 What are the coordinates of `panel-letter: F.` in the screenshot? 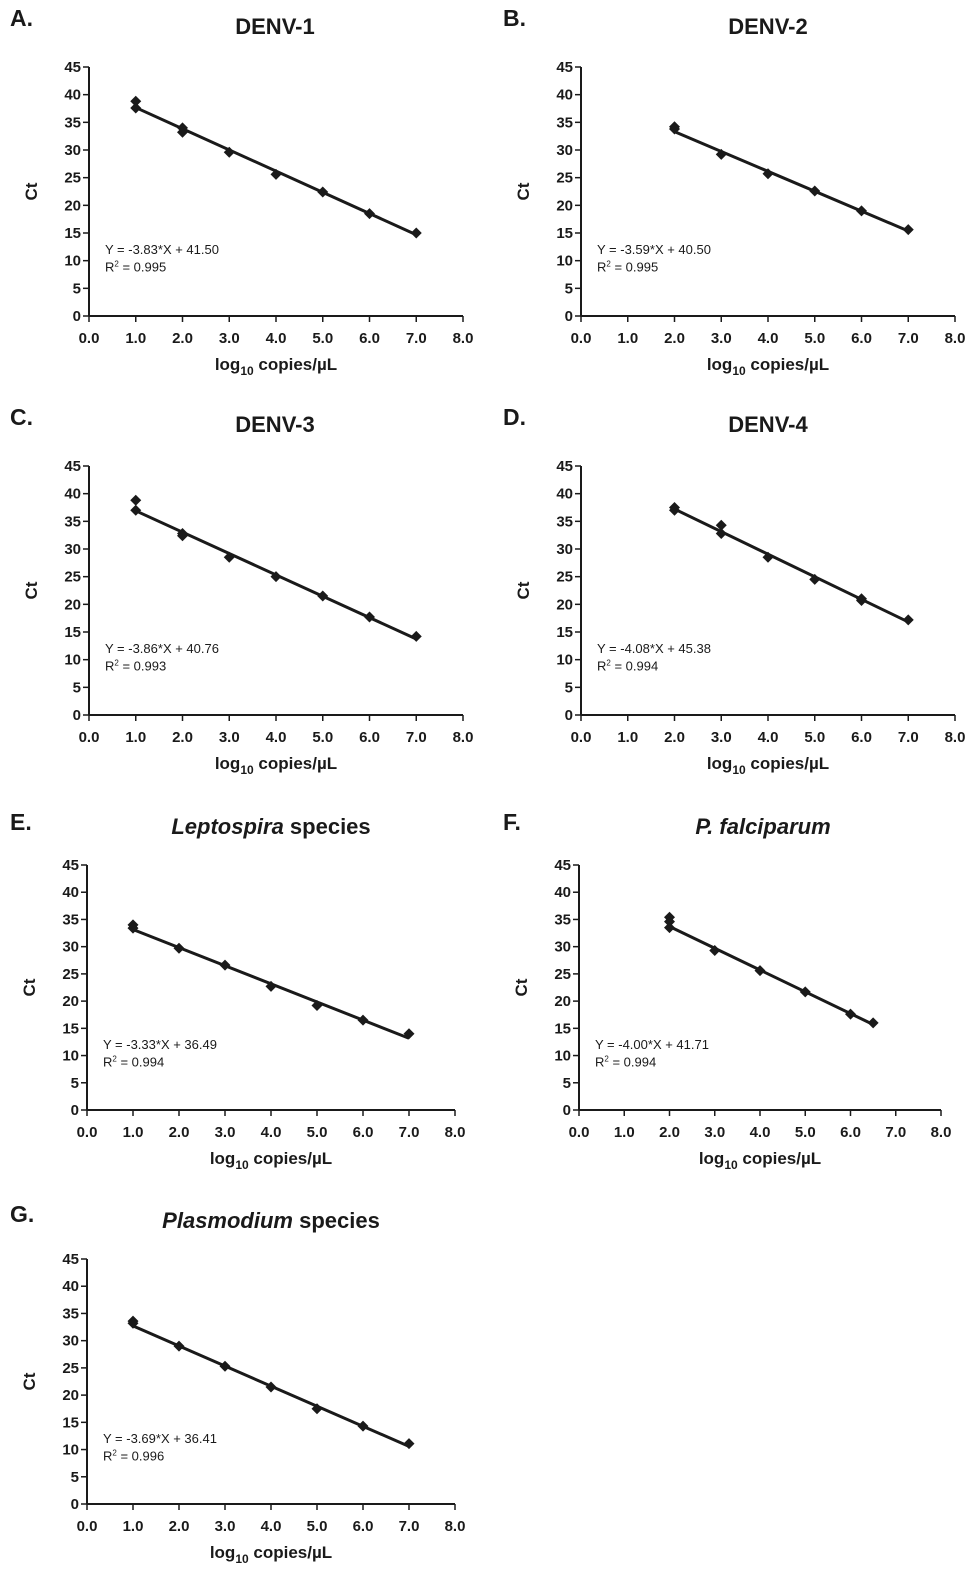 It's located at (512, 822).